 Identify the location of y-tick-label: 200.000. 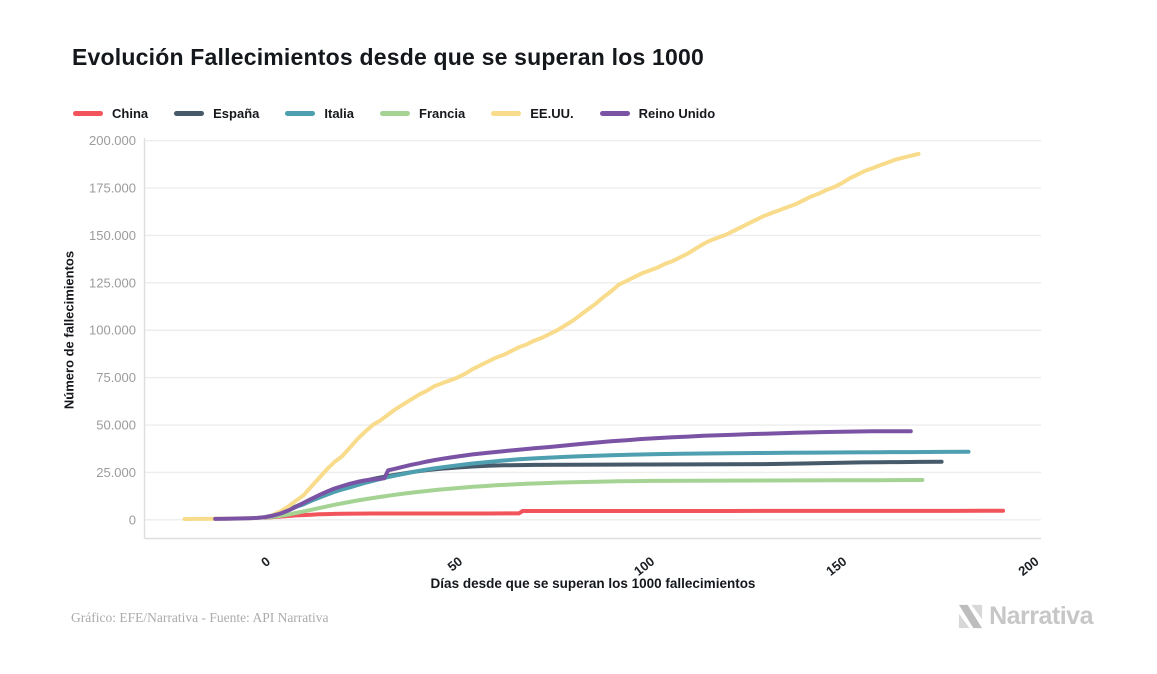
(112, 140).